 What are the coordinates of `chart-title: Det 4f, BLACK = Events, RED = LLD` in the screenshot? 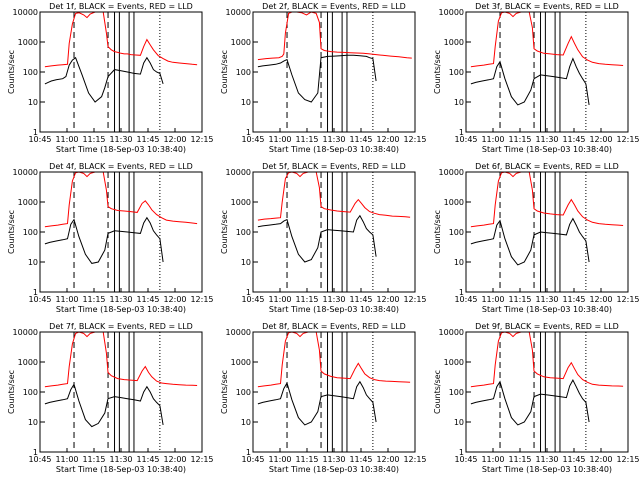 It's located at (121, 166).